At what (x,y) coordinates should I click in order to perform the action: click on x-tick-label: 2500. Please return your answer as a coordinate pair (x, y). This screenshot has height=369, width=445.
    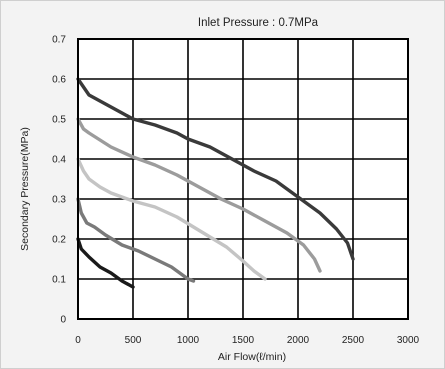
    Looking at the image, I should click on (353, 340).